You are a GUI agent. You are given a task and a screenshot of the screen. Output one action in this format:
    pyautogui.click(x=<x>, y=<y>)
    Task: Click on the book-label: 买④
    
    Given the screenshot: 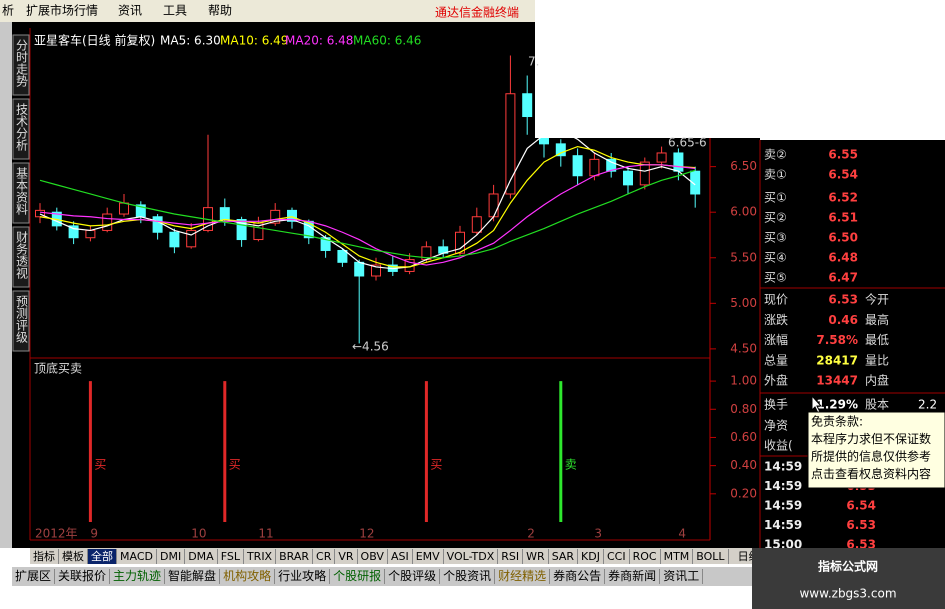 What is the action you would take?
    pyautogui.click(x=775, y=258)
    